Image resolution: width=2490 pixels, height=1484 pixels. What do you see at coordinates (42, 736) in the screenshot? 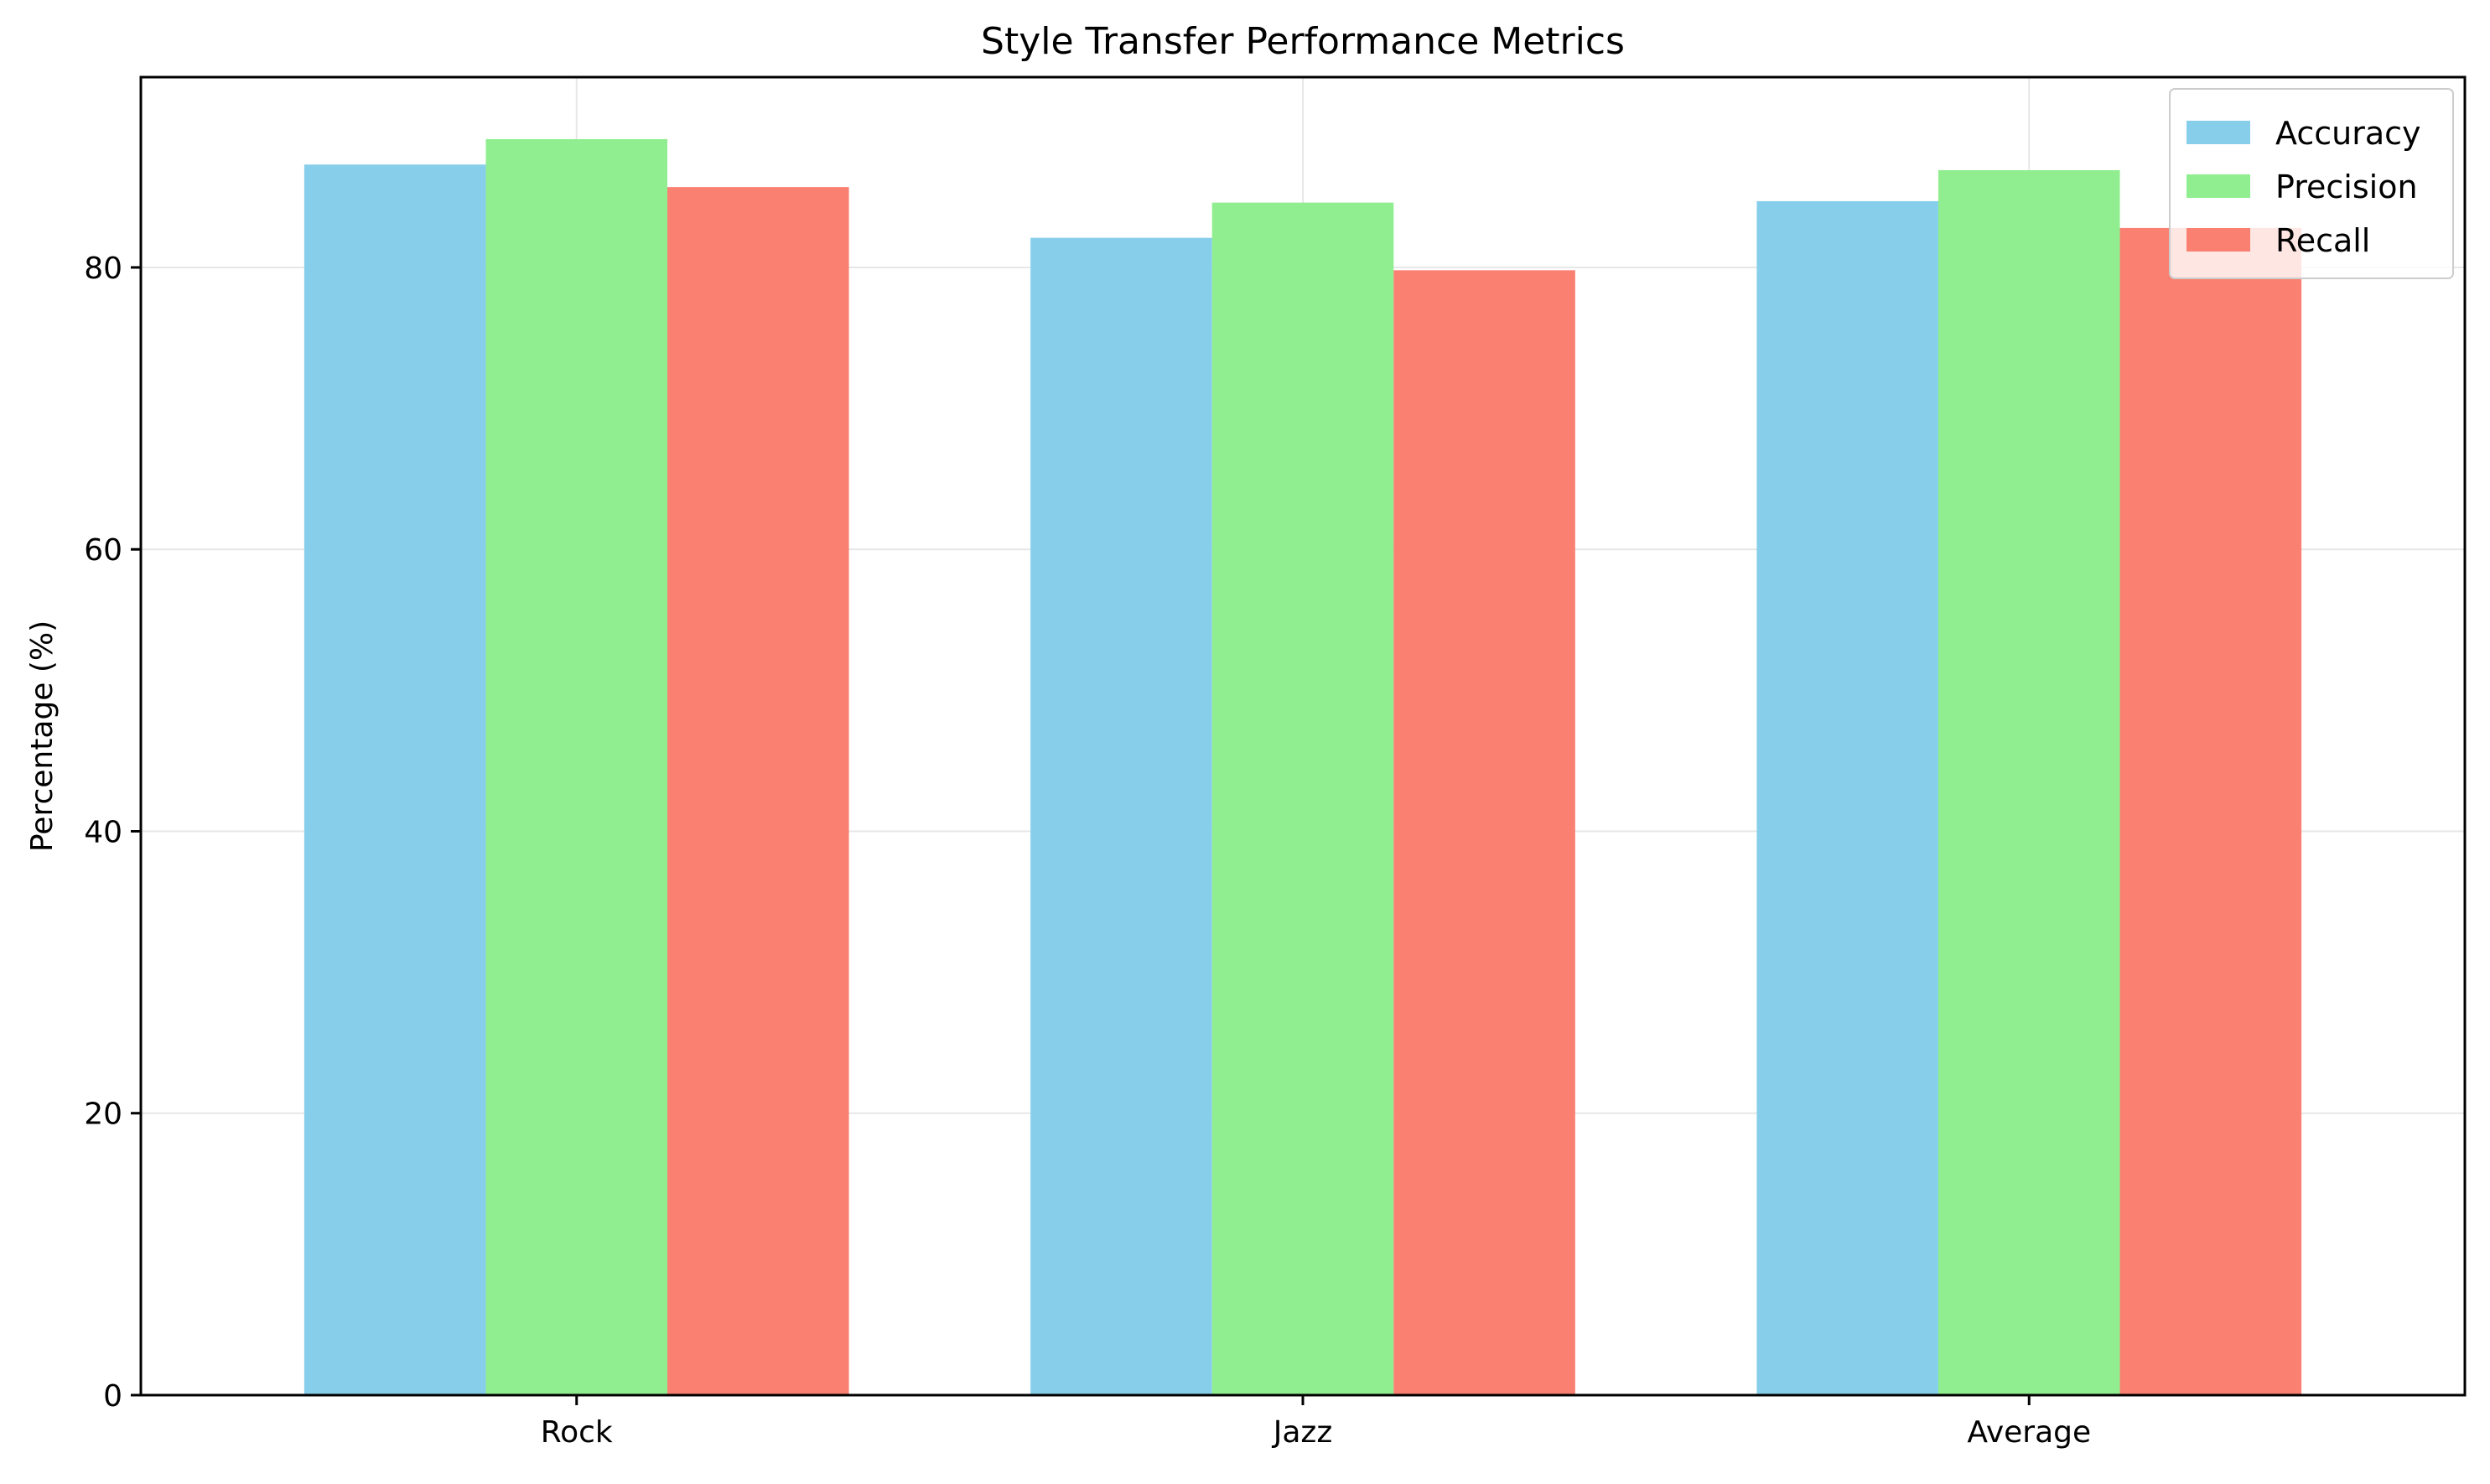
I see `y-axis-label: Percentage (%)` at bounding box center [42, 736].